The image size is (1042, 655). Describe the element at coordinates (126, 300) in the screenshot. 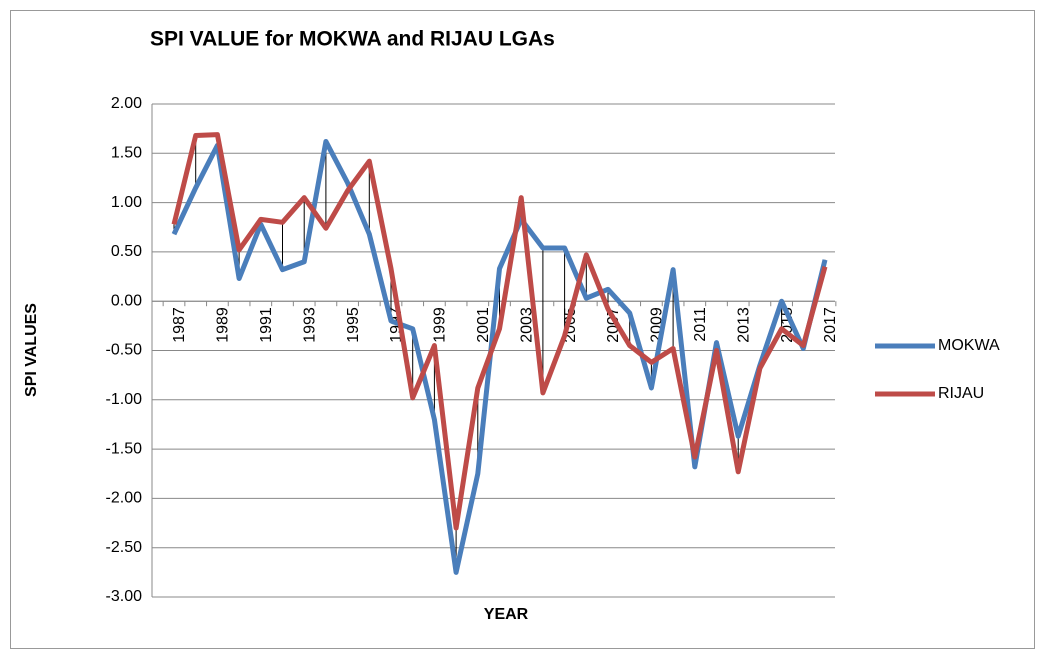

I see `y-tick-label: 0.00` at that location.